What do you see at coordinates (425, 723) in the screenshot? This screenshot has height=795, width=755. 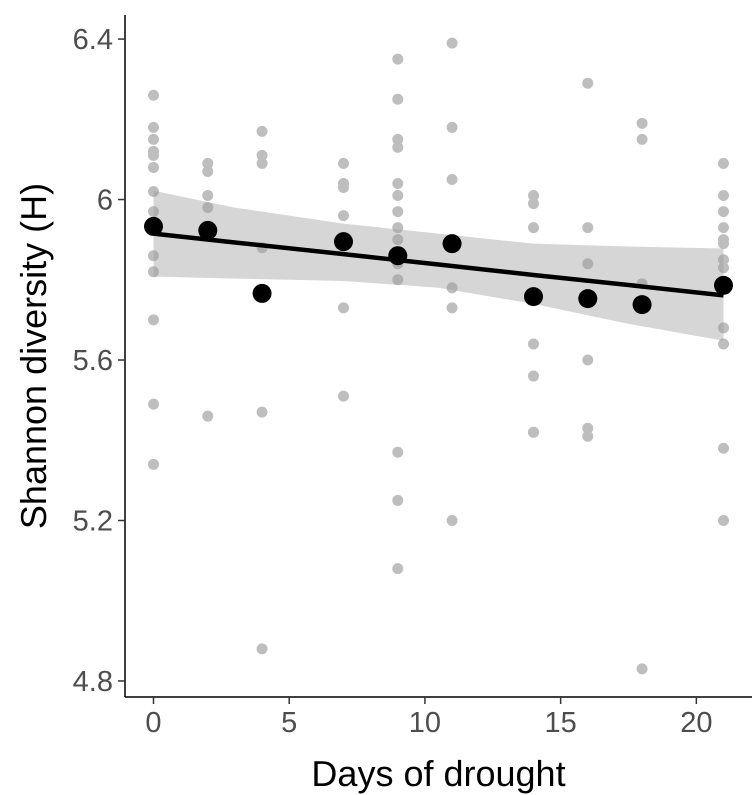 I see `x-tick-label: 10` at bounding box center [425, 723].